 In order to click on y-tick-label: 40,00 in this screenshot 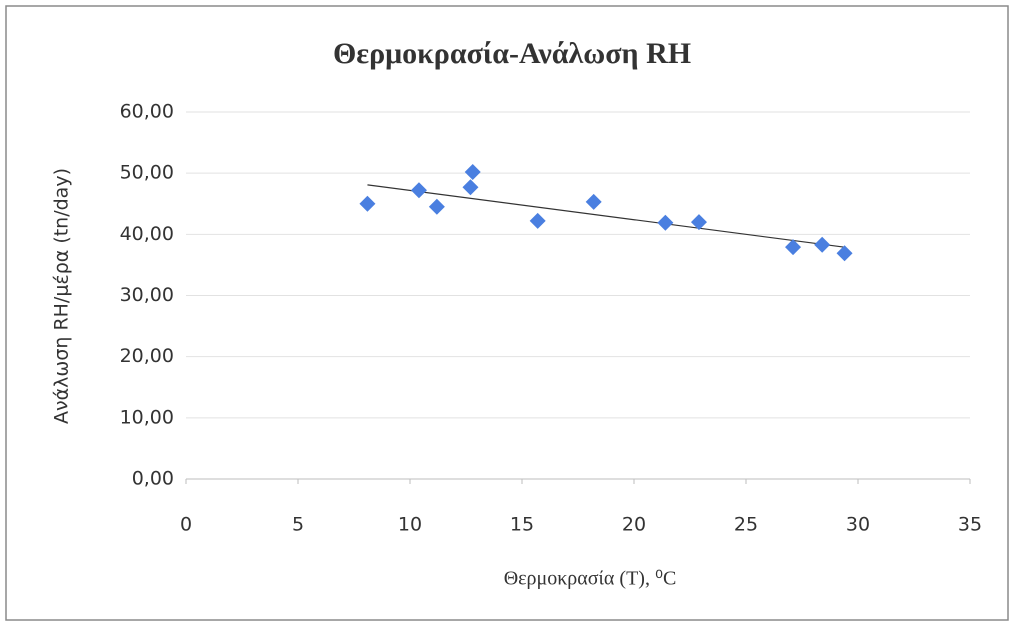, I will do `click(147, 234)`.